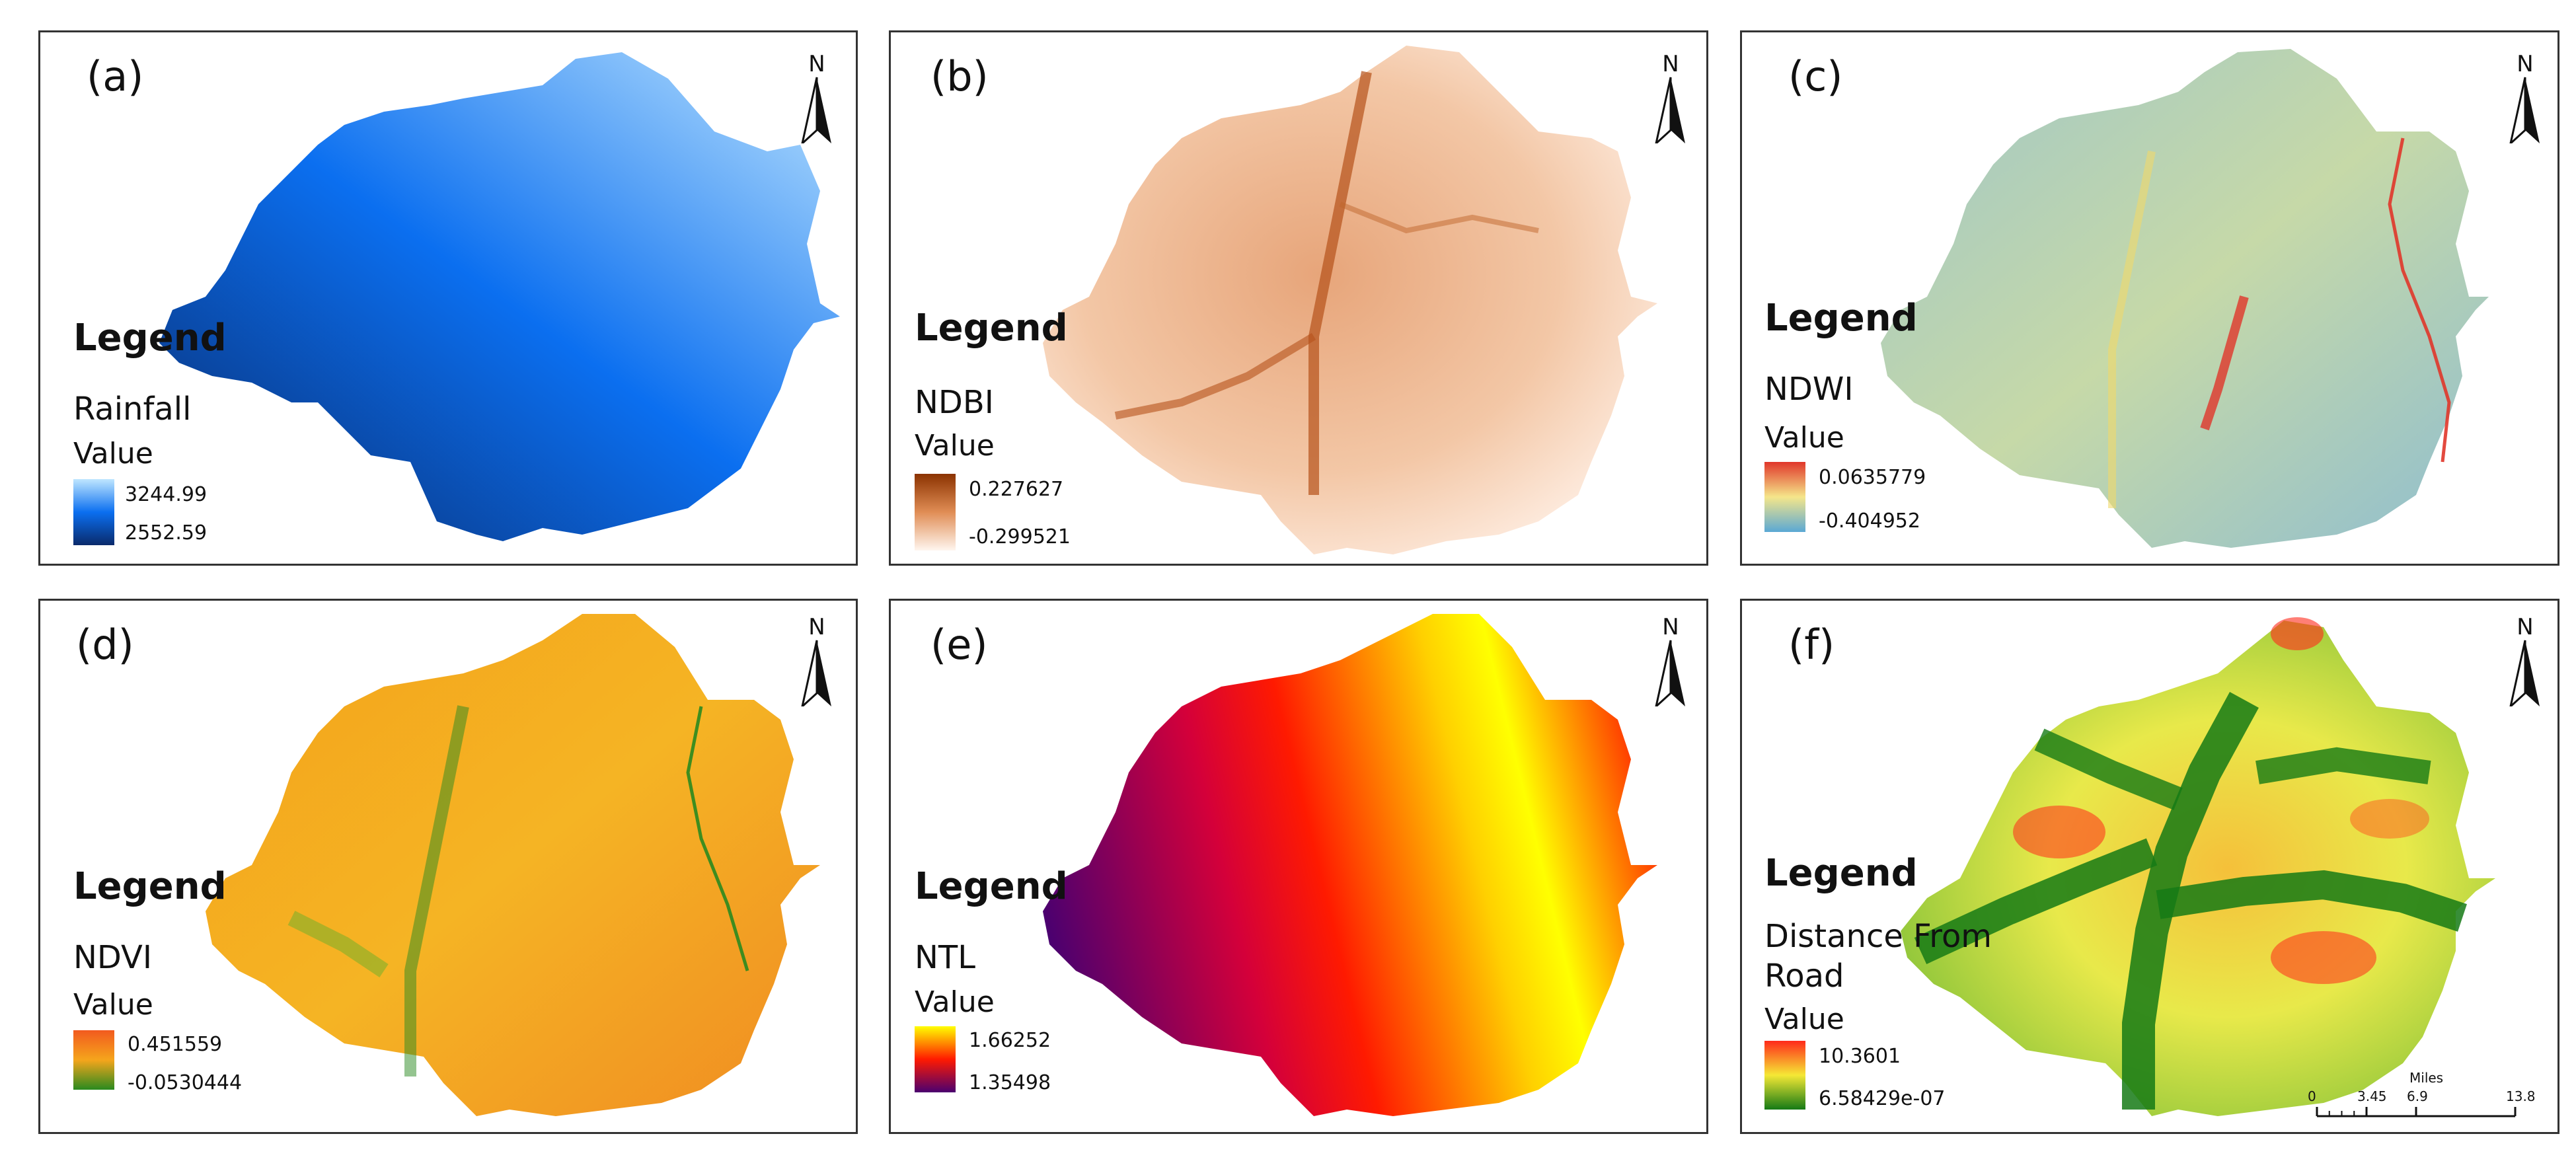  I want to click on legend-max: 1.66252, so click(1010, 1040).